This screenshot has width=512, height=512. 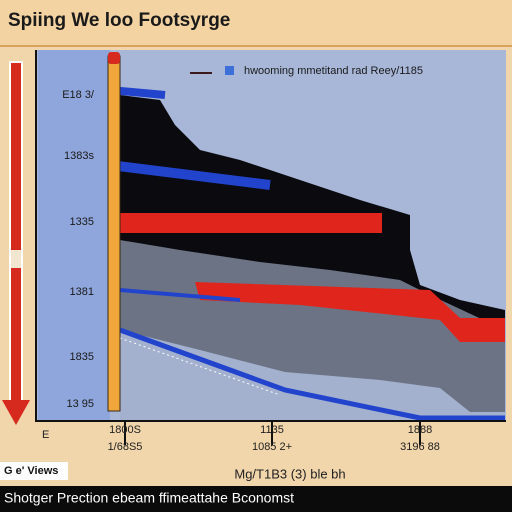 I want to click on title: Spiing We loo Footsyrge, so click(x=119, y=20).